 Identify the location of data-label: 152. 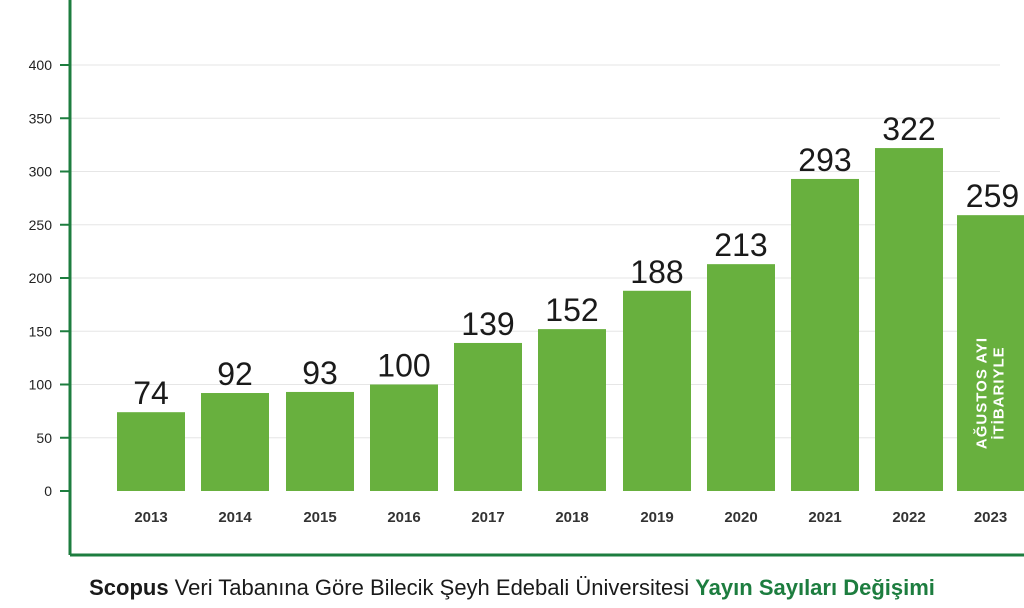
(571, 310).